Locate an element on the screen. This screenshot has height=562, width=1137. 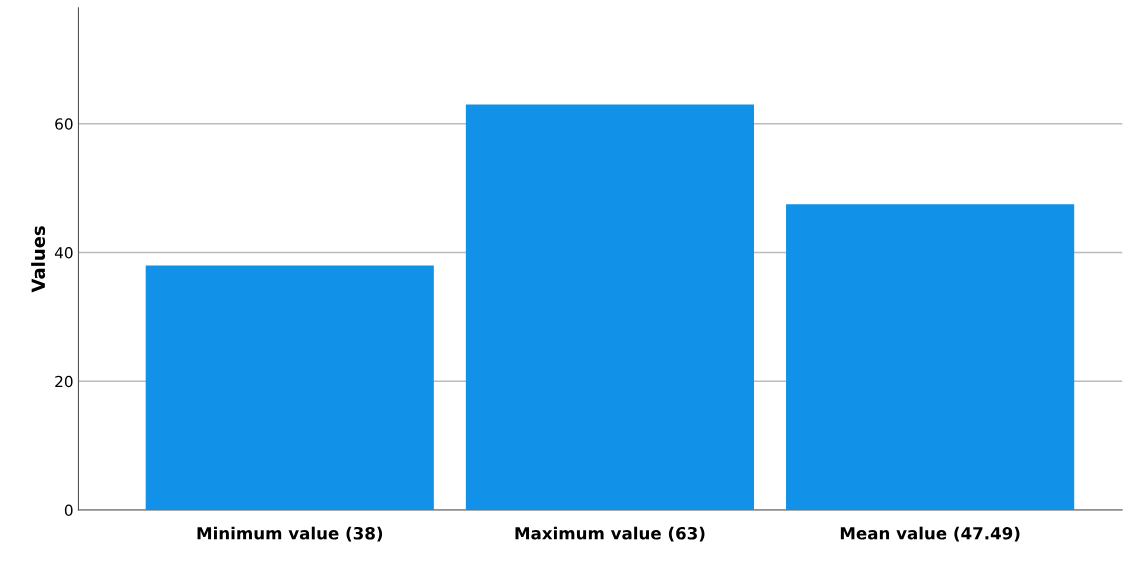
y-tick-label: 40 is located at coordinates (63, 252).